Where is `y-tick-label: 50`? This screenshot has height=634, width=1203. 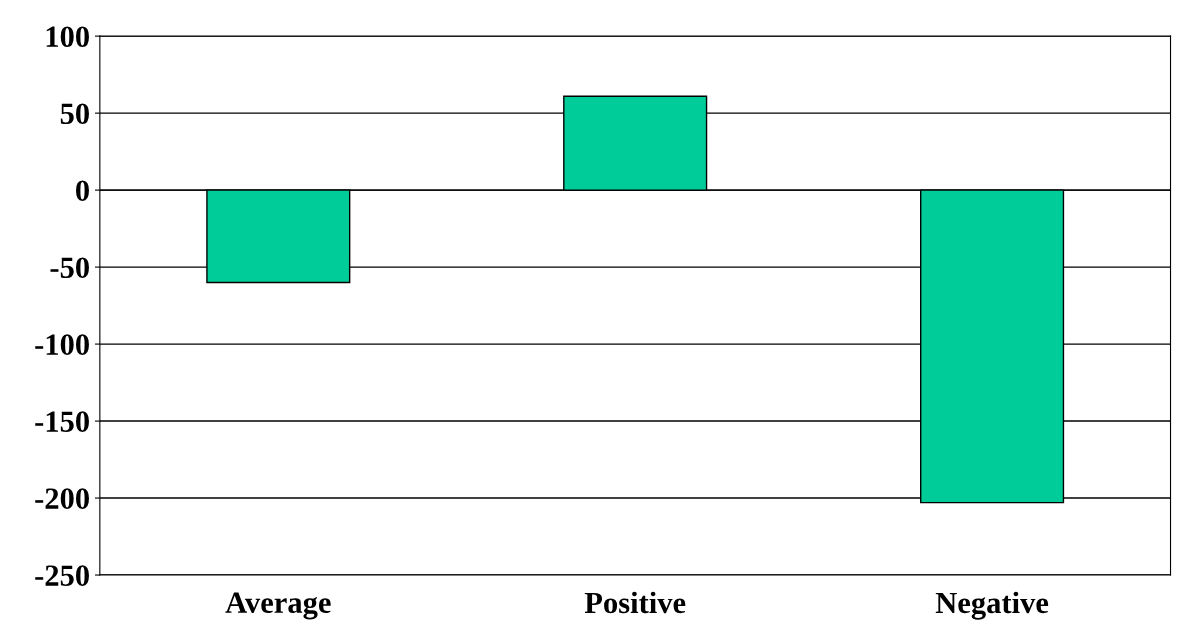
y-tick-label: 50 is located at coordinates (74, 114).